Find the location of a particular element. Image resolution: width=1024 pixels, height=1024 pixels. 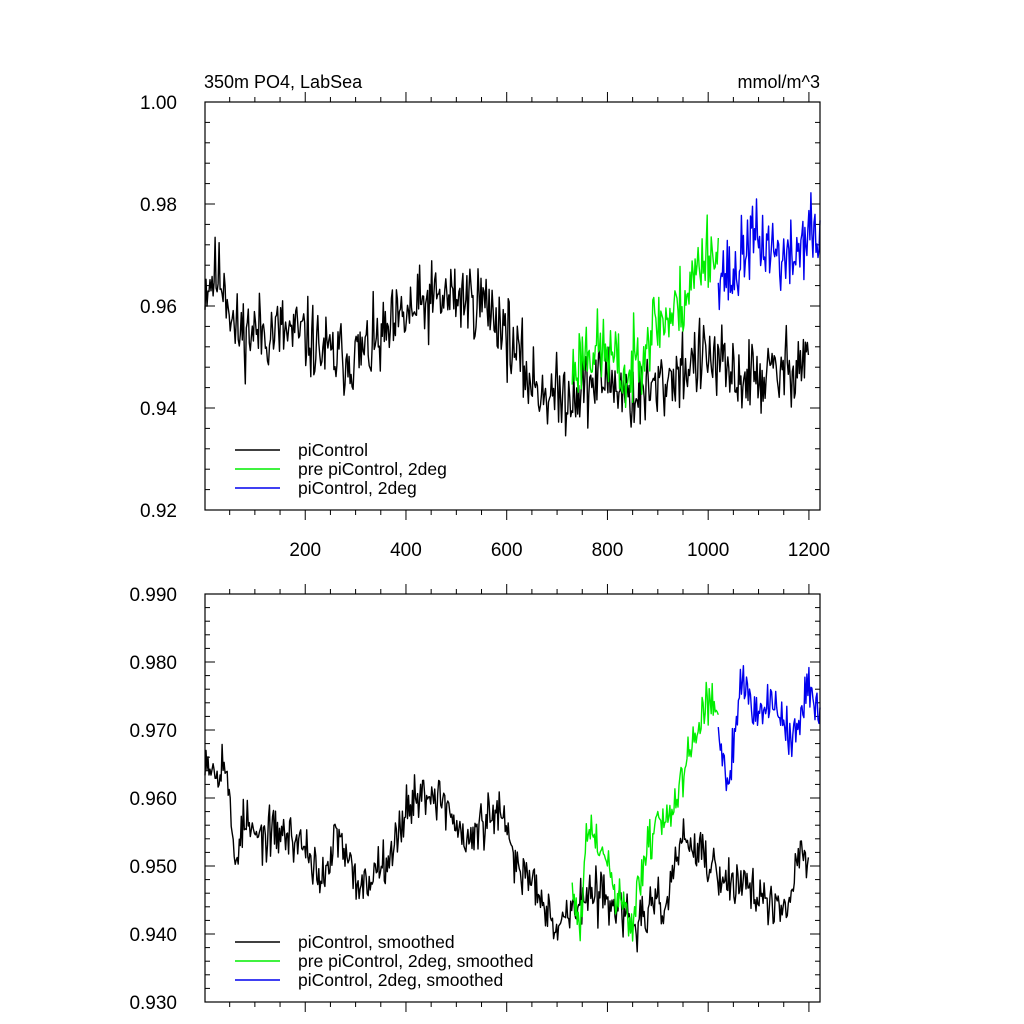

y-tick-label: 0.950 is located at coordinates (153, 867).